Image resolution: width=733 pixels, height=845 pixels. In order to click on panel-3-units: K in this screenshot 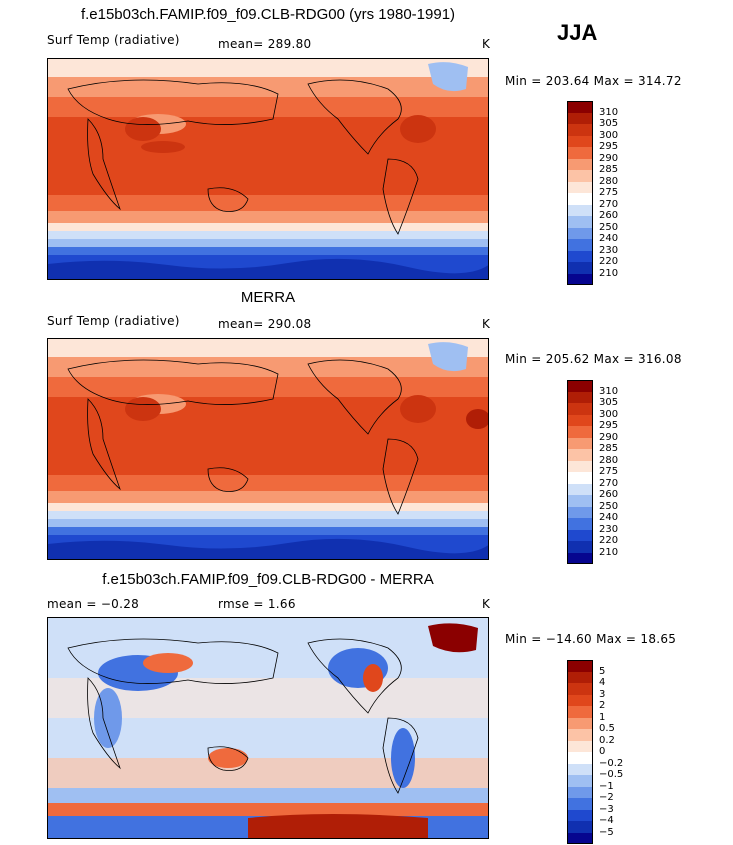, I will do `click(486, 604)`.